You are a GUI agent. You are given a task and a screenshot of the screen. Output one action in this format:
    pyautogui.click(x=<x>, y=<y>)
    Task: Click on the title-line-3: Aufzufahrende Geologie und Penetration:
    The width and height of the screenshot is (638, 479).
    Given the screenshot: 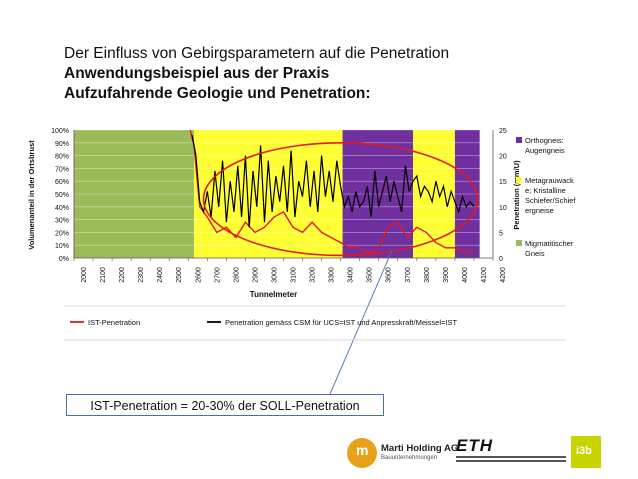 What is the action you would take?
    pyautogui.click(x=217, y=93)
    